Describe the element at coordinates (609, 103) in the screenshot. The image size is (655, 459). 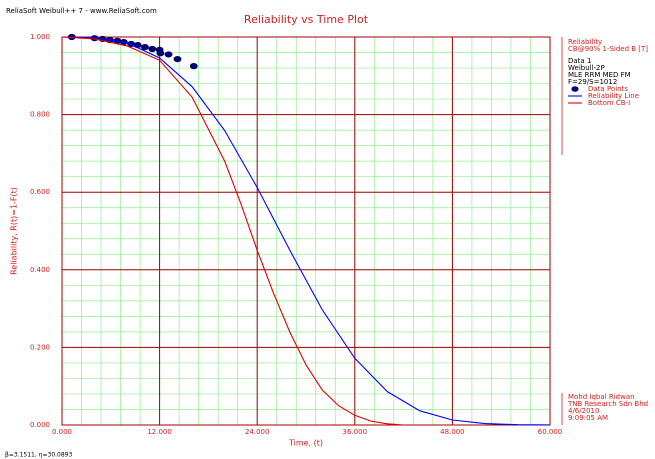
I see `legend-entry: Bottom CB-I` at that location.